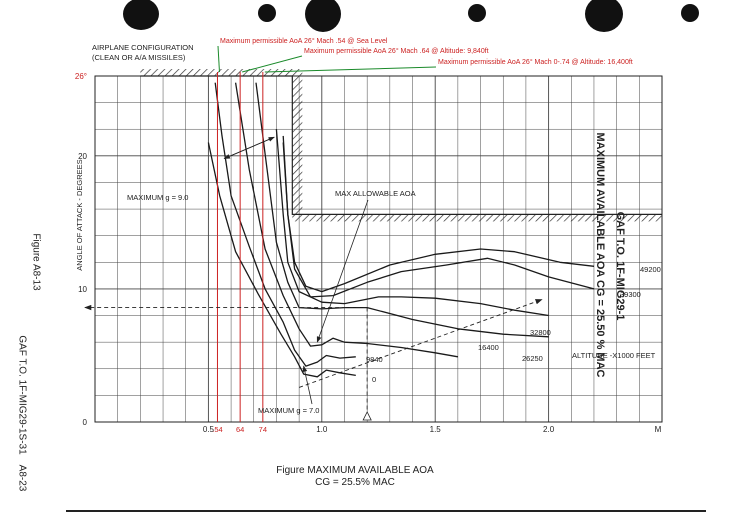 The image size is (750, 524). What do you see at coordinates (221, 72) in the screenshot?
I see `limit-hatch-top` at bounding box center [221, 72].